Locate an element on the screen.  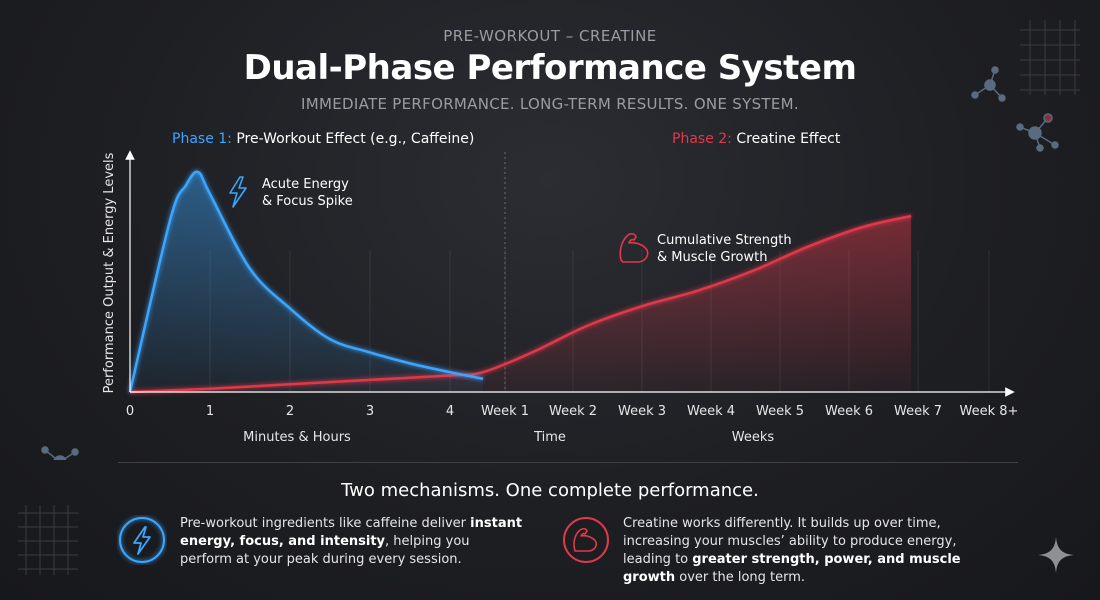
molecule-icon-left is located at coordinates (60, 453).